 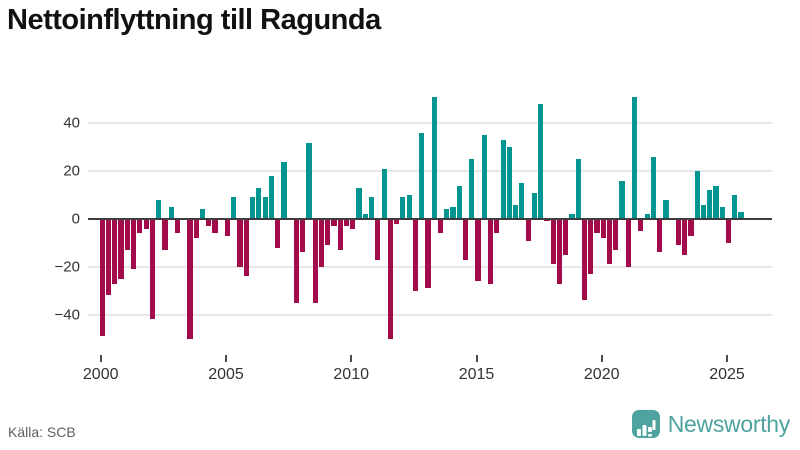 What do you see at coordinates (284, 190) in the screenshot?
I see `bar-2007-q2` at bounding box center [284, 190].